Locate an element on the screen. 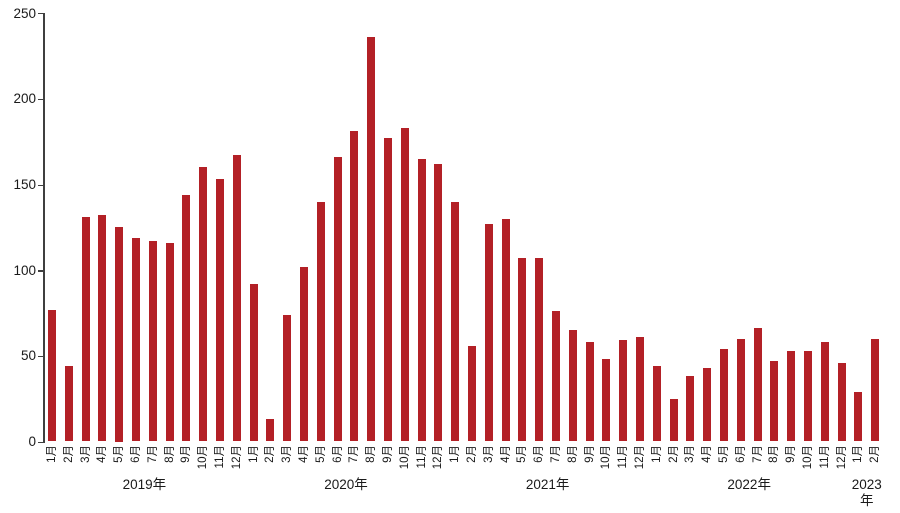  bar-2021年-10月 is located at coordinates (606, 400).